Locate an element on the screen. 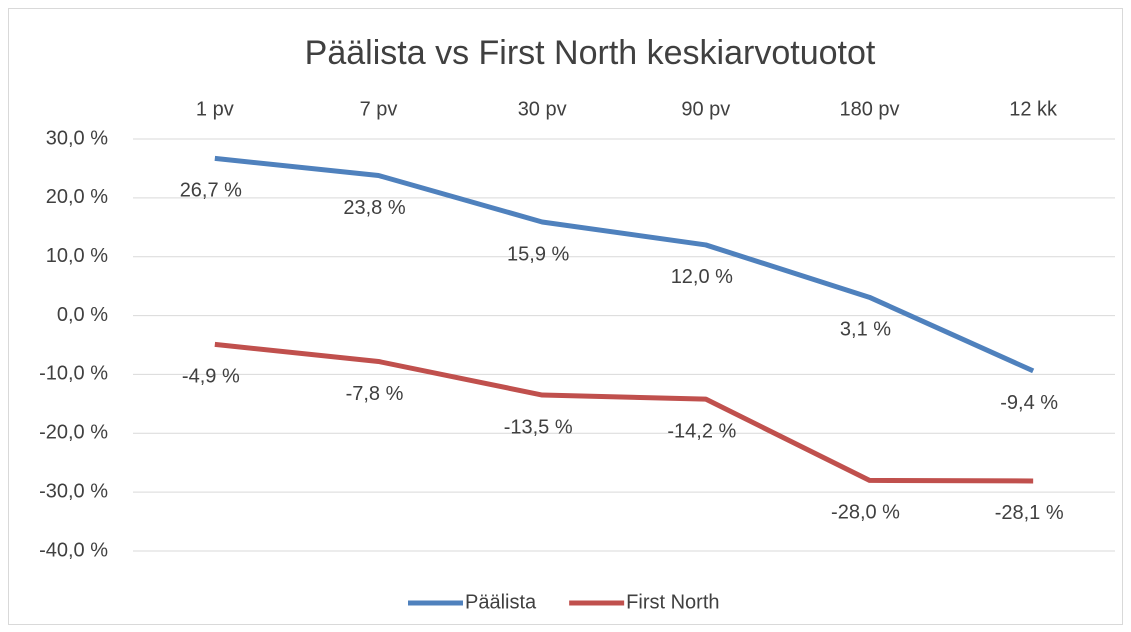 This screenshot has height=632, width=1131. legend-label: Päälista is located at coordinates (501, 602).